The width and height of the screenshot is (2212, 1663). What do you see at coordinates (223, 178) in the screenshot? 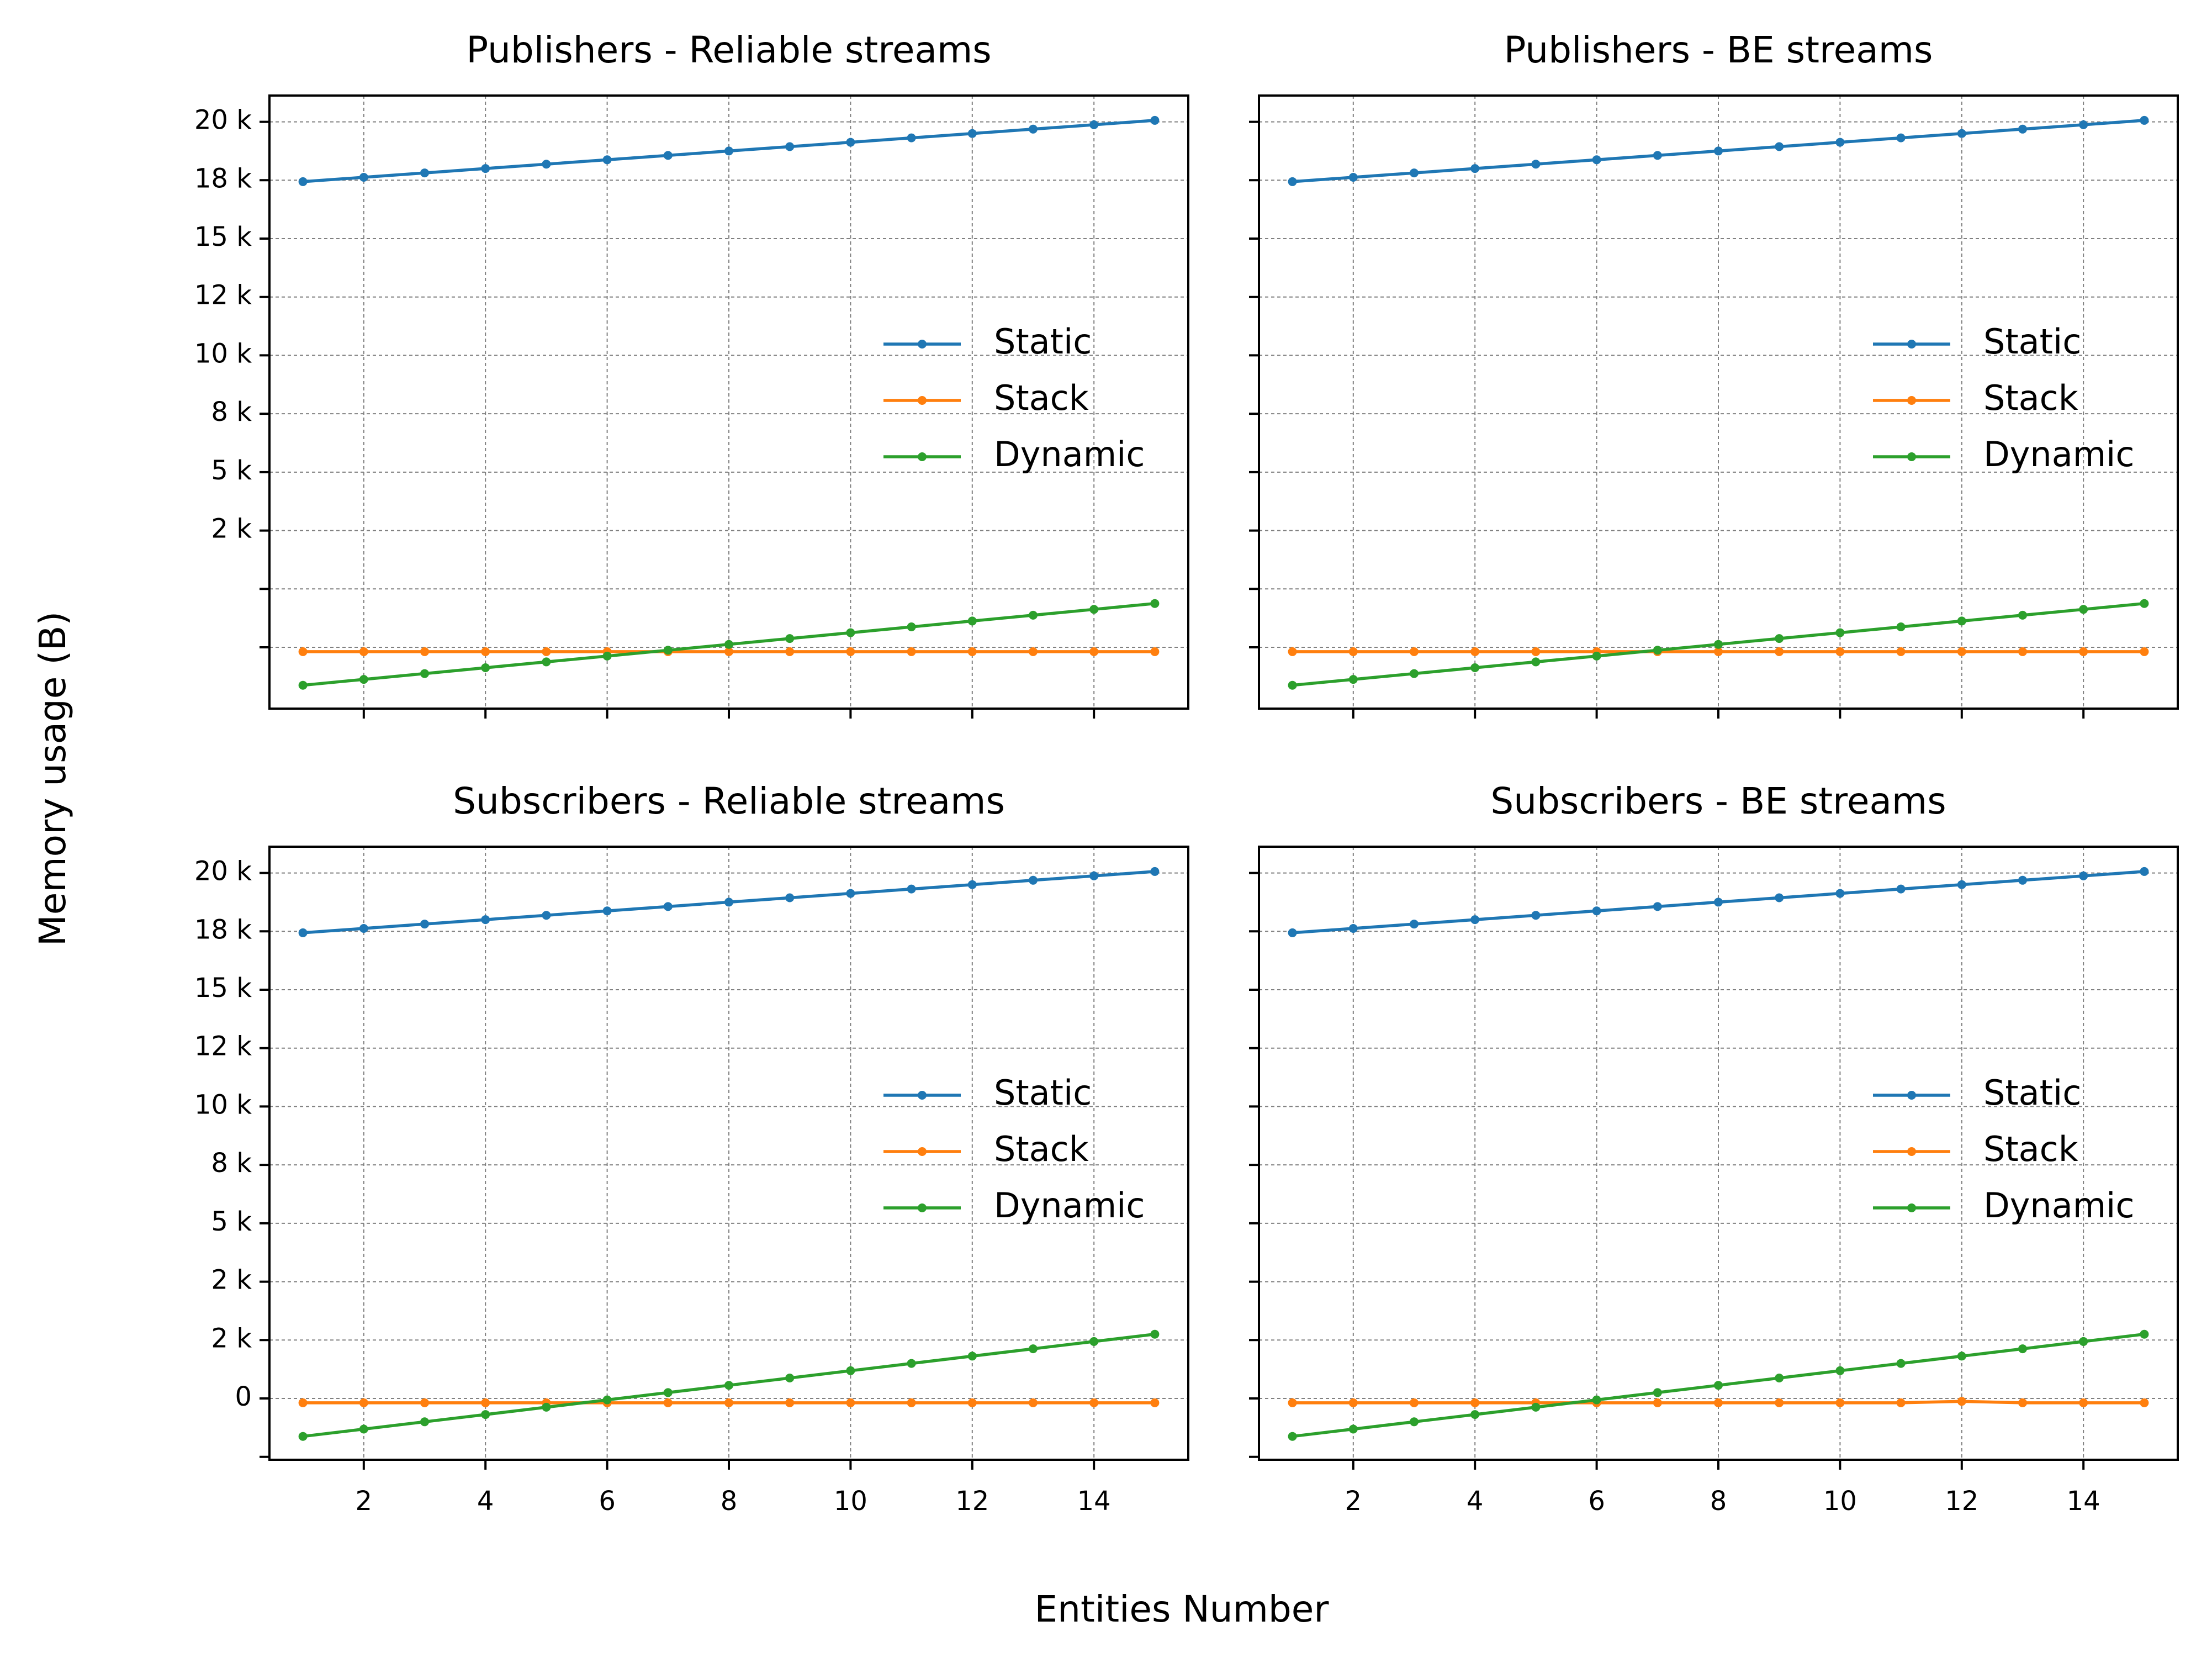
I see `y-tick-label: 18 k` at bounding box center [223, 178].